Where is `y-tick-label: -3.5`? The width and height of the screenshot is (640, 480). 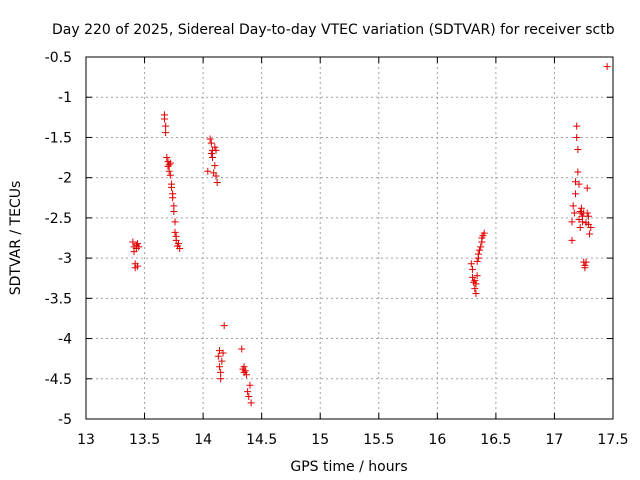
y-tick-label: -3.5 is located at coordinates (58, 299).